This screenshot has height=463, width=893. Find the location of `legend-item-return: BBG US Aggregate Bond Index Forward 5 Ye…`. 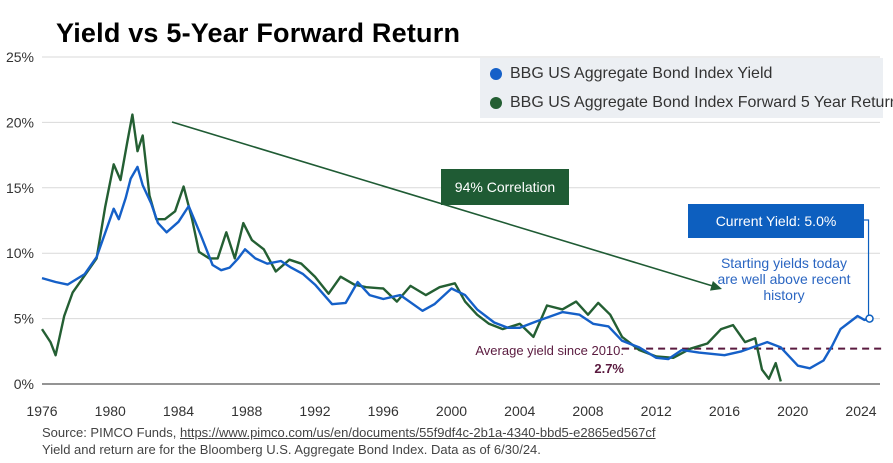

legend-item-return: BBG US Aggregate Bond Index Forward 5 Ye… is located at coordinates (691, 103).